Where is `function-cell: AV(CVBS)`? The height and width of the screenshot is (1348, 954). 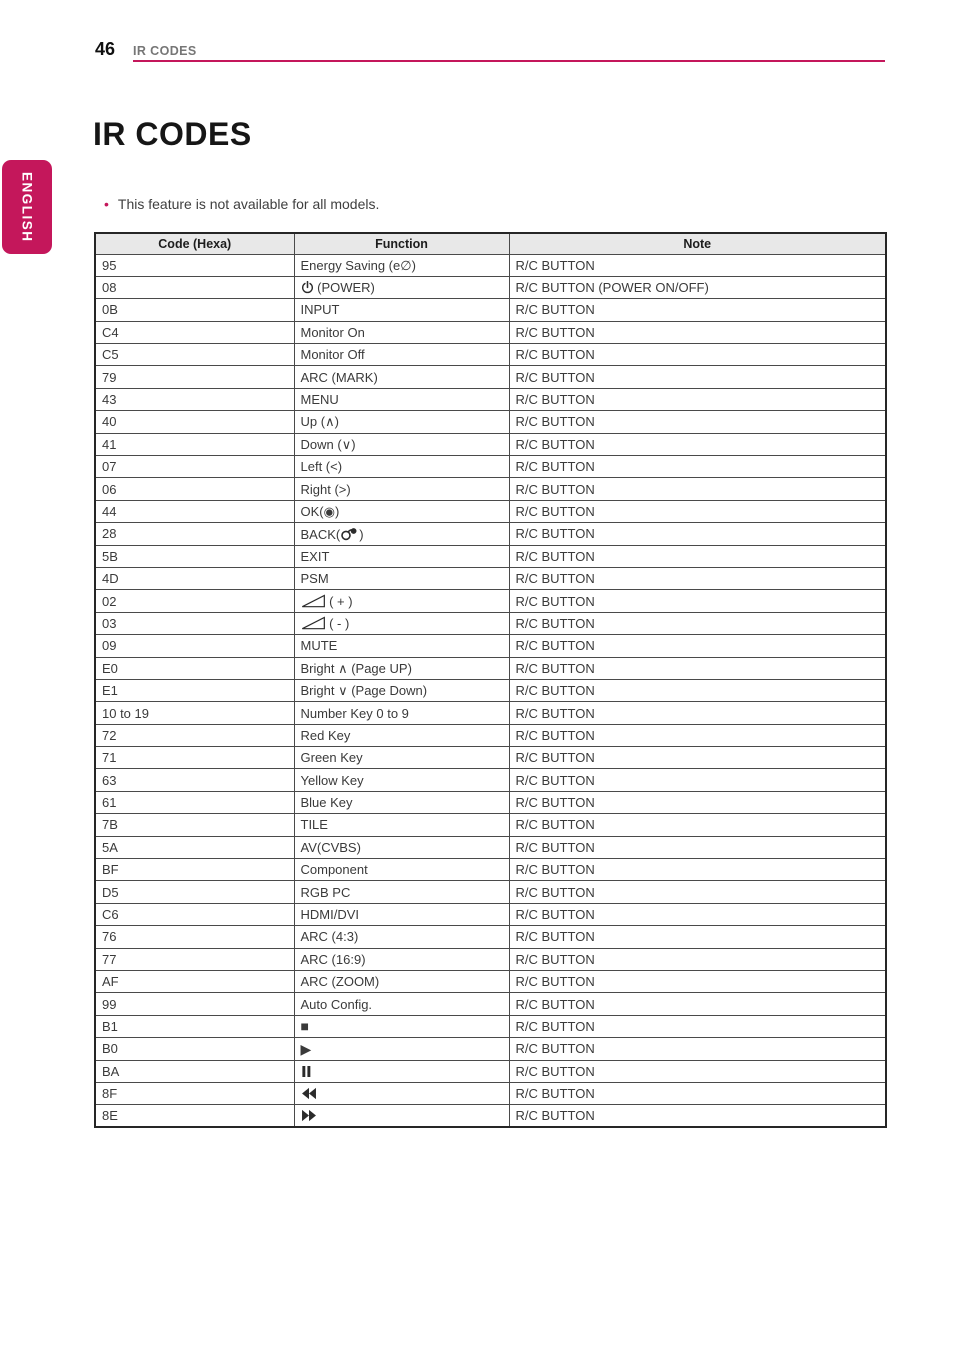
function-cell: AV(CVBS) is located at coordinates (401, 847).